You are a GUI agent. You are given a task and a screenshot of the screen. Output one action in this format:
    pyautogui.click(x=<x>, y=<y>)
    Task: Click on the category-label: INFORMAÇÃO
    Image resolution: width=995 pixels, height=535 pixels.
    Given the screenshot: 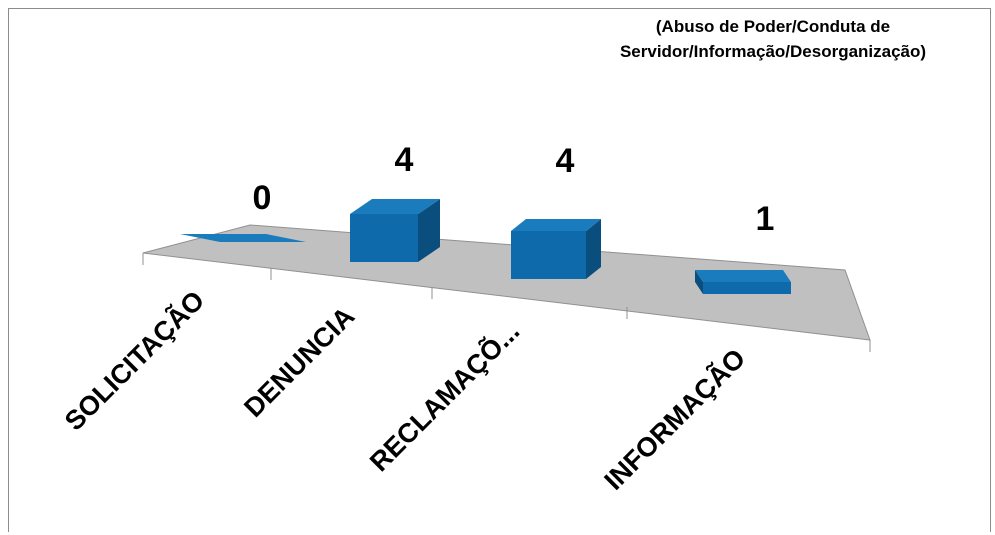 What is the action you would take?
    pyautogui.click(x=674, y=418)
    